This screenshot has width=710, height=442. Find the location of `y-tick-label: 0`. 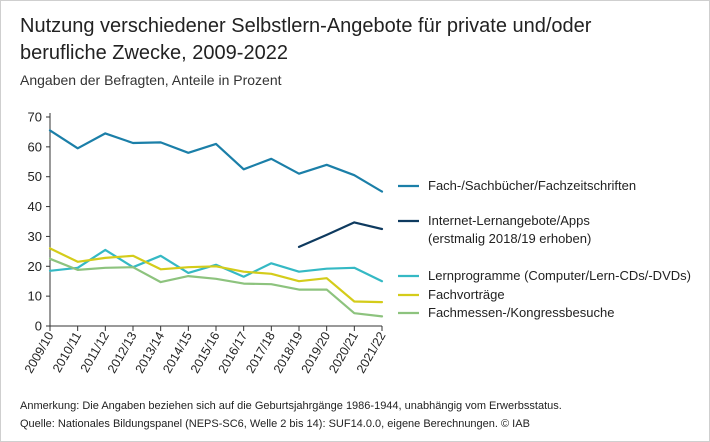

y-tick-label: 0 is located at coordinates (38, 326).